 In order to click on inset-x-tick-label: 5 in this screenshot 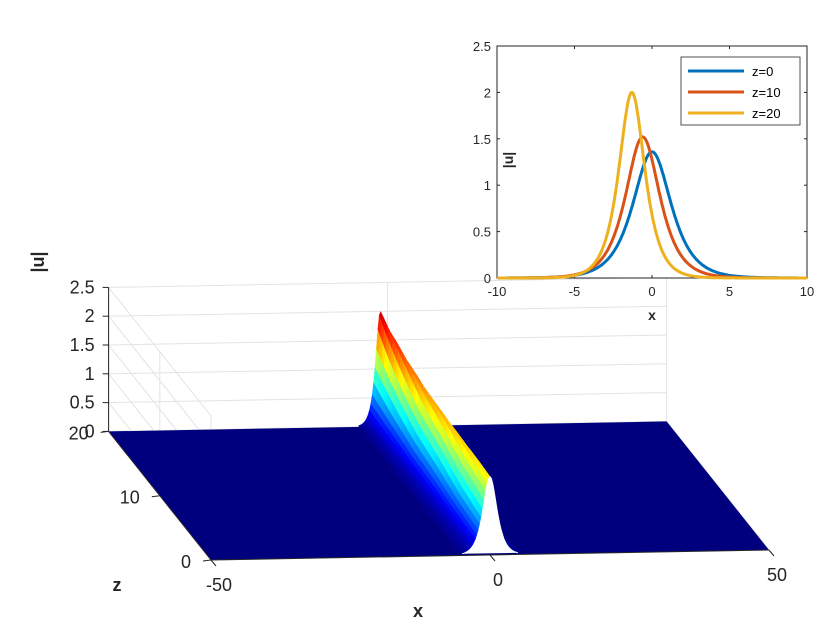, I will do `click(729, 291)`.